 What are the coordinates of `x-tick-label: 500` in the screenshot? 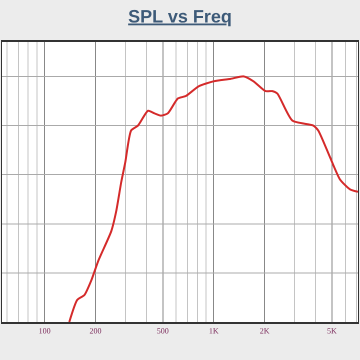 It's located at (162, 331).